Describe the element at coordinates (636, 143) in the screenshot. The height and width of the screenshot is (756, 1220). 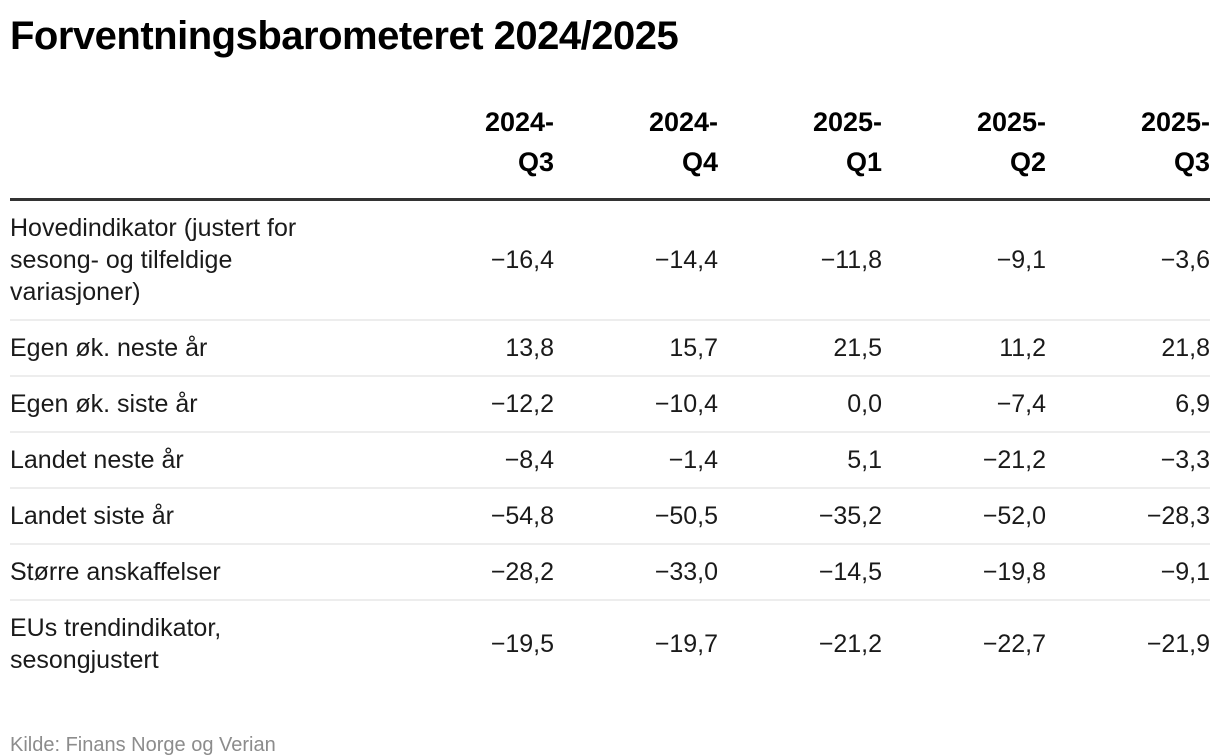
I see `column-header-2024-q4: 2024- Q4` at that location.